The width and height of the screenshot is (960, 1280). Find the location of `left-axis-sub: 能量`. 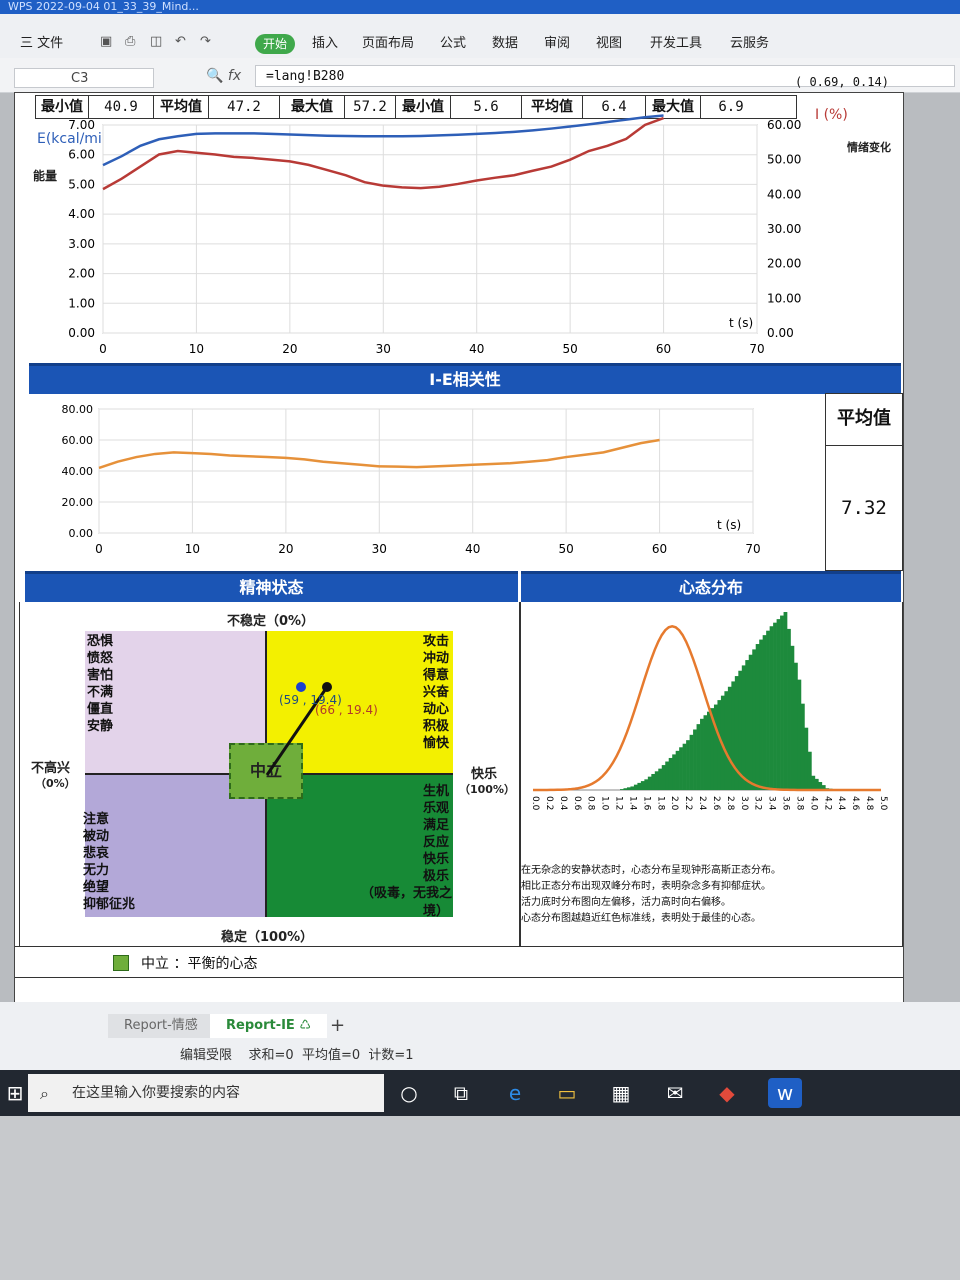

left-axis-sub: 能量 is located at coordinates (45, 176).